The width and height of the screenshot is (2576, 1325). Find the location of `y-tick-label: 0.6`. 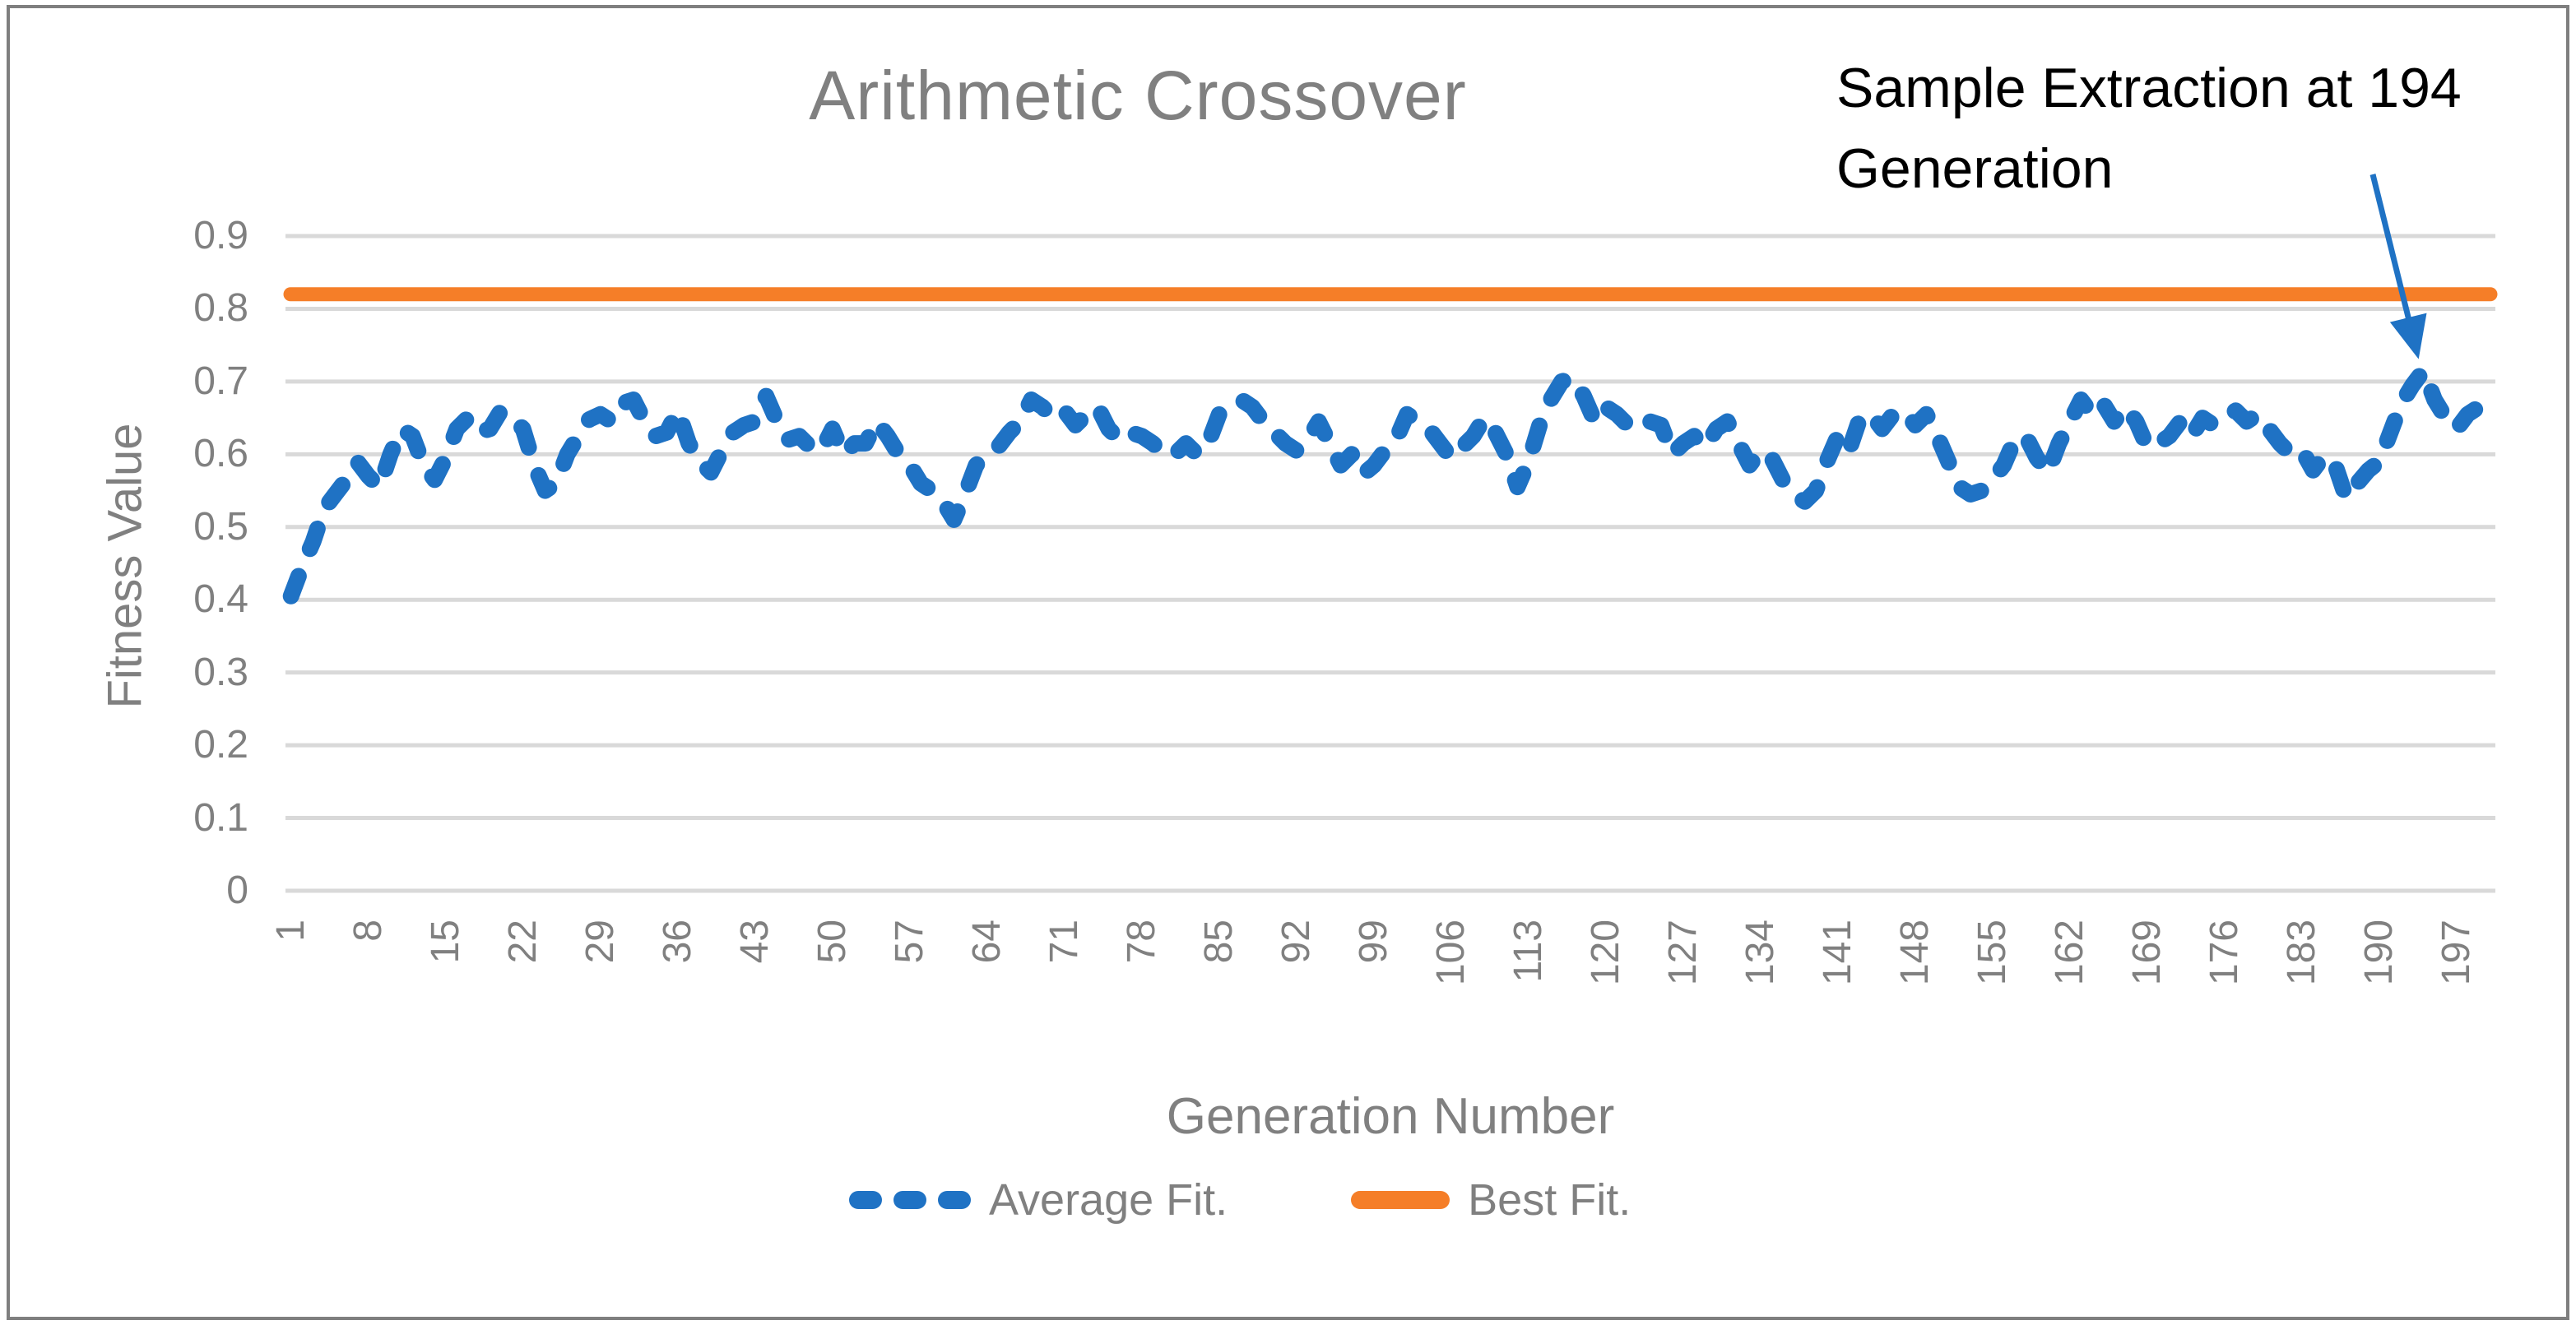

y-tick-label: 0.6 is located at coordinates (221, 454).